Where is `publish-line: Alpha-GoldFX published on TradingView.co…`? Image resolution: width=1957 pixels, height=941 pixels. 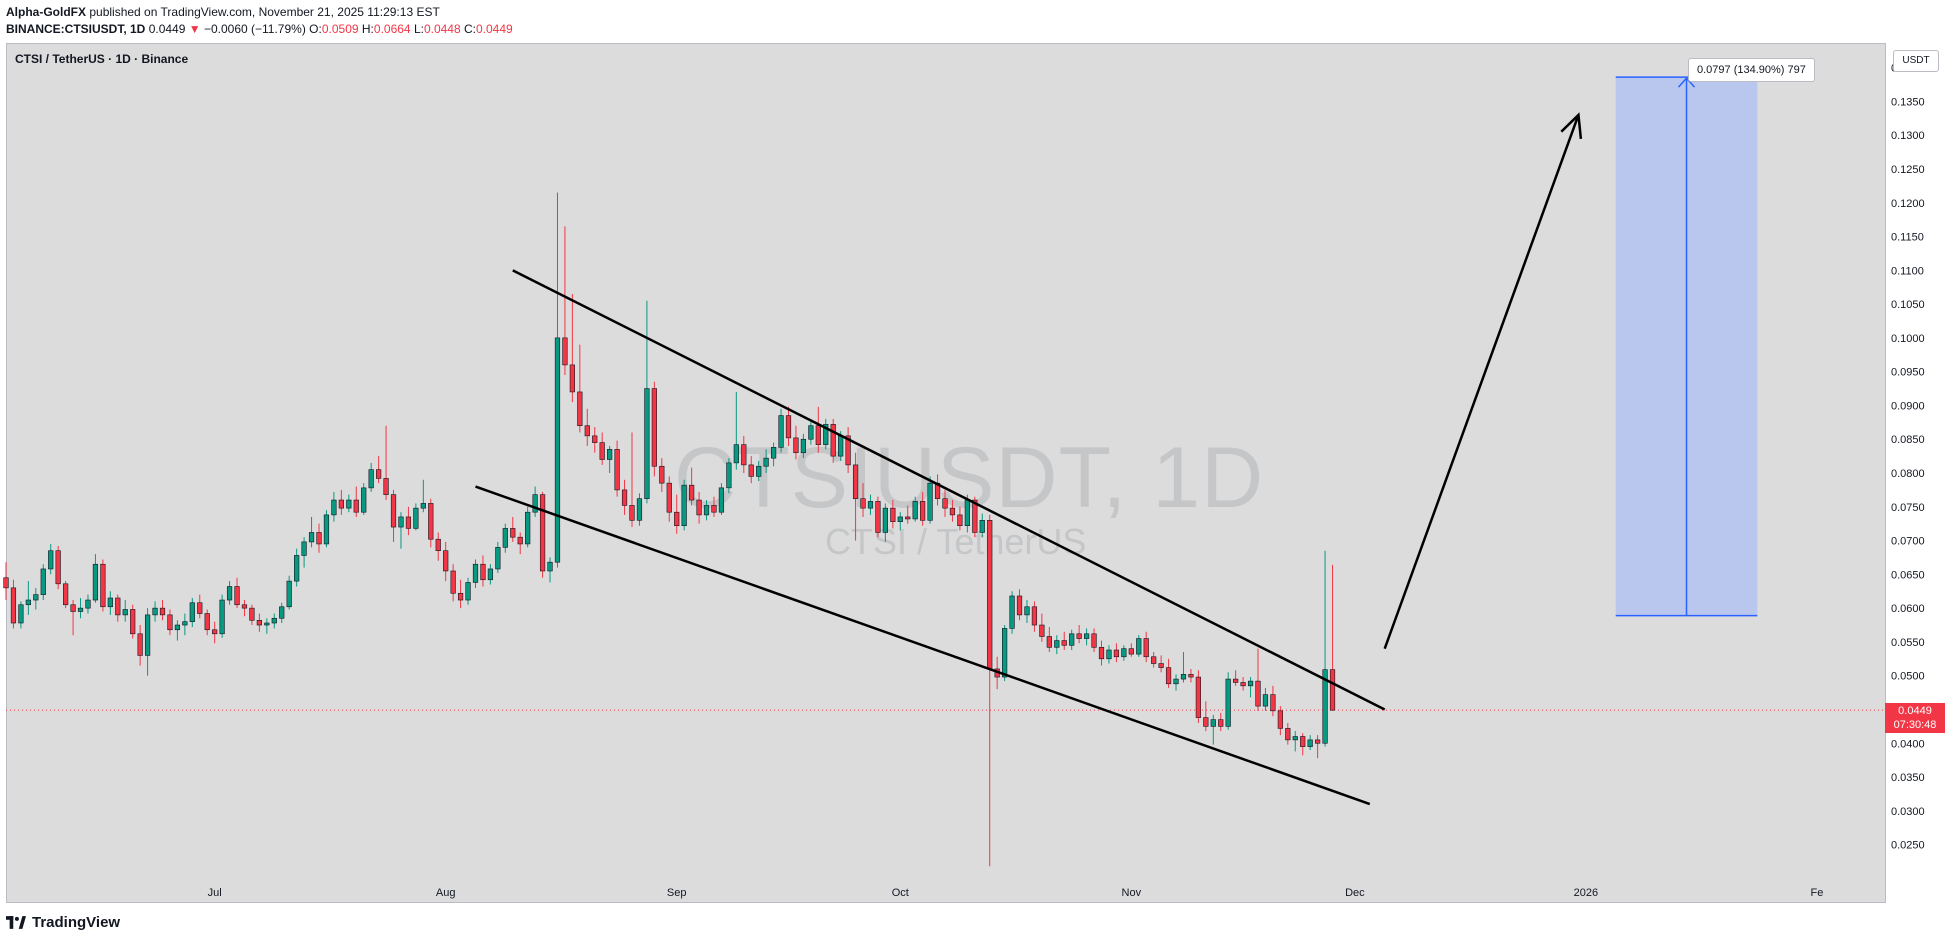
publish-line: Alpha-GoldFX published on TradingView.co… is located at coordinates (259, 12).